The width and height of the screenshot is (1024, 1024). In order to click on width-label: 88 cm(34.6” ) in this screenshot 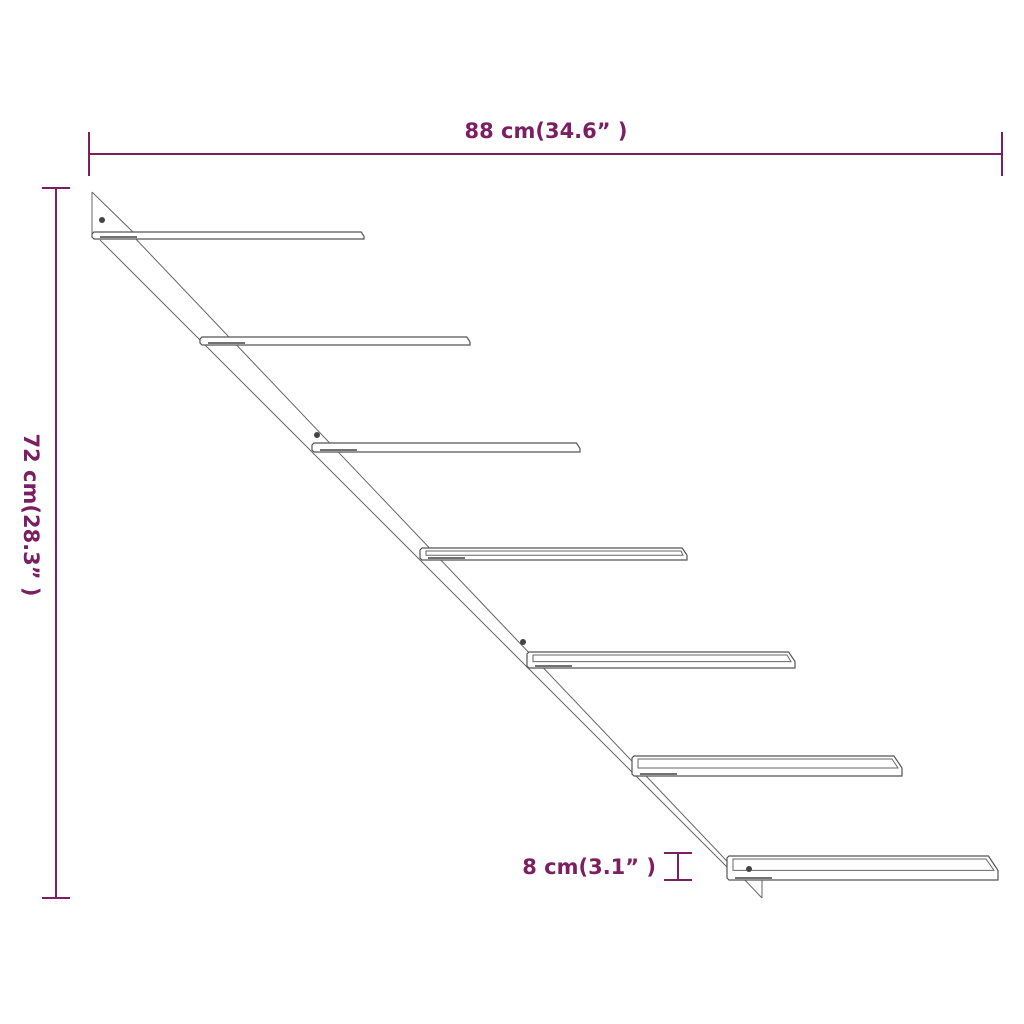, I will do `click(546, 131)`.